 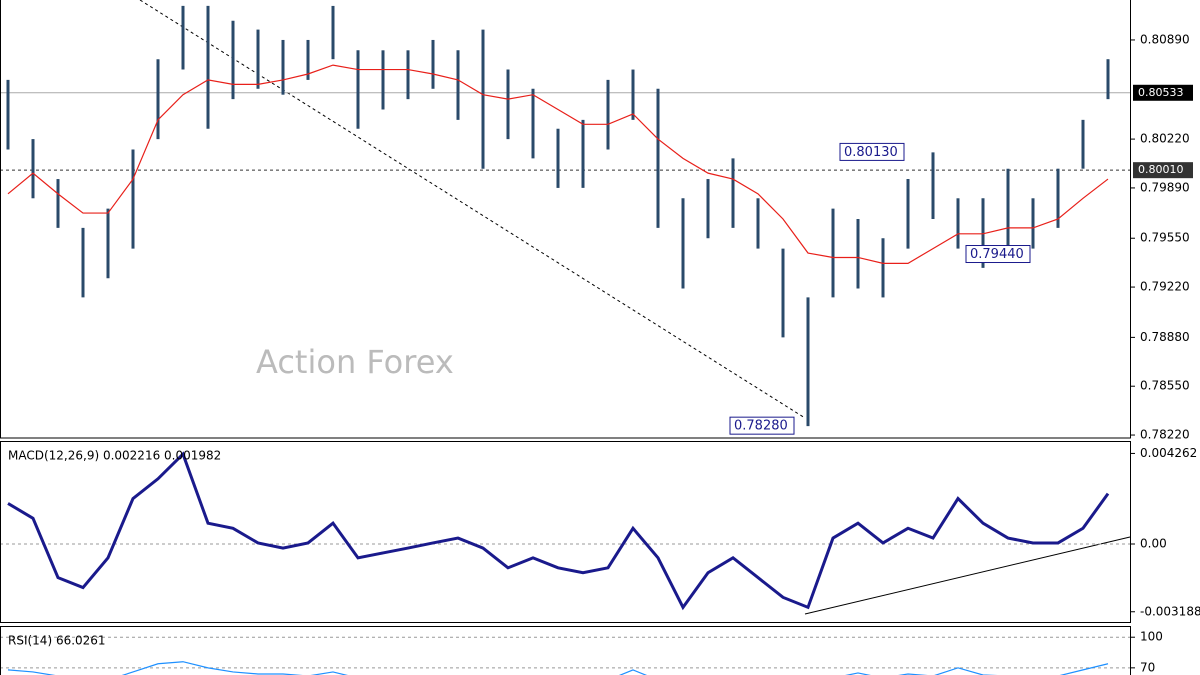 What do you see at coordinates (355, 362) in the screenshot?
I see `watermark: Action Forex` at bounding box center [355, 362].